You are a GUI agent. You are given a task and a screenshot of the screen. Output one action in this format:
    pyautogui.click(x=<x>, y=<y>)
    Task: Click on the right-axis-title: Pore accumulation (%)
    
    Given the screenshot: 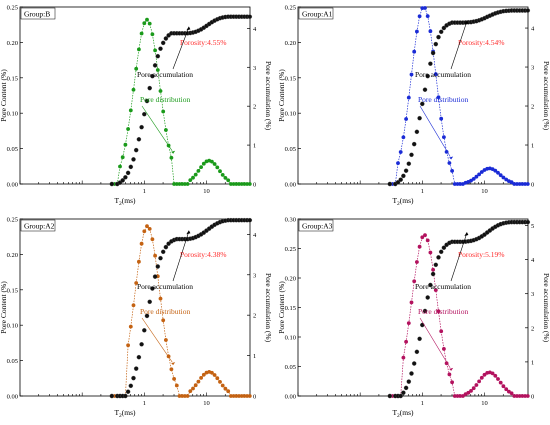 What is the action you would take?
    pyautogui.click(x=546, y=96)
    